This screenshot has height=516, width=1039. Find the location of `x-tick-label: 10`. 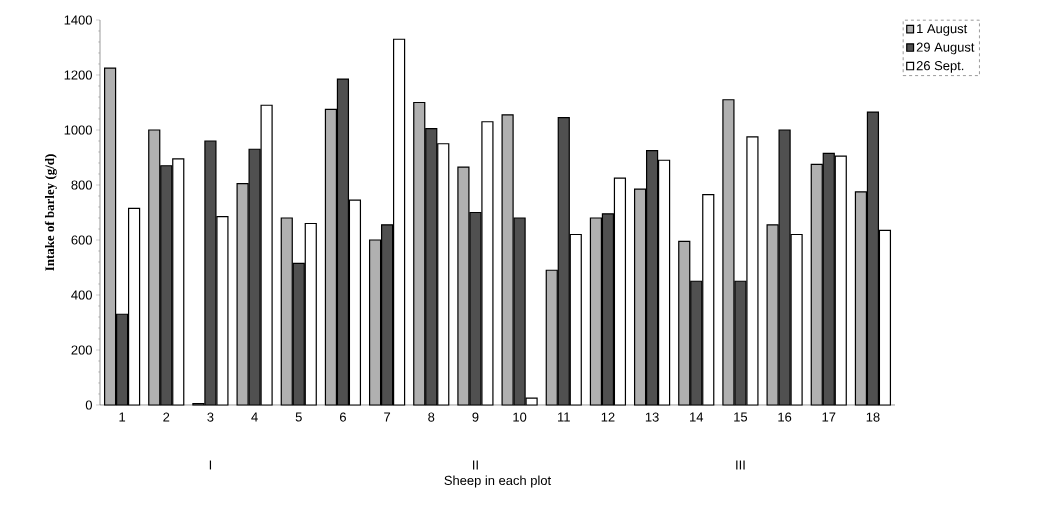

x-tick-label: 10 is located at coordinates (520, 417).